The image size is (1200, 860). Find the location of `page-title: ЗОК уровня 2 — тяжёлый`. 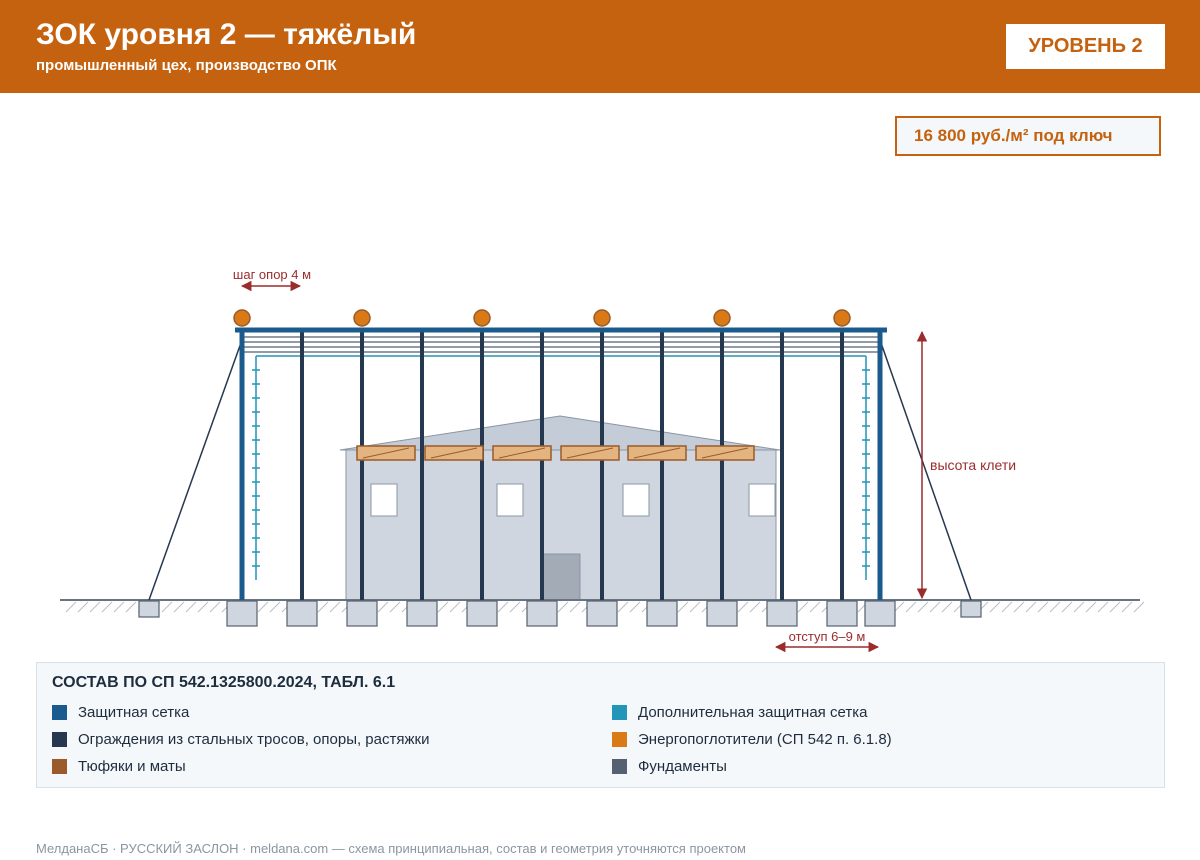

page-title: ЗОК уровня 2 — тяжёлый is located at coordinates (226, 34).